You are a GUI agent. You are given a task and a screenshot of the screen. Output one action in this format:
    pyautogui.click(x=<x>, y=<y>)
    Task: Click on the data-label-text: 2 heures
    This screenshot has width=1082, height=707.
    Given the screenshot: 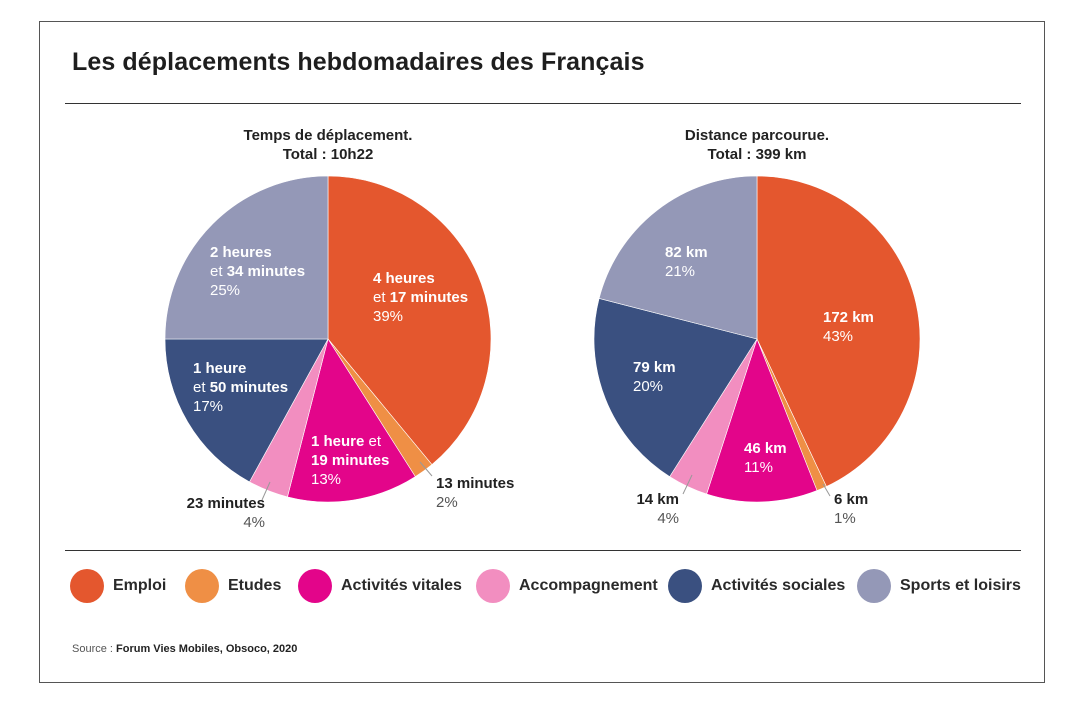 What is the action you would take?
    pyautogui.click(x=241, y=252)
    